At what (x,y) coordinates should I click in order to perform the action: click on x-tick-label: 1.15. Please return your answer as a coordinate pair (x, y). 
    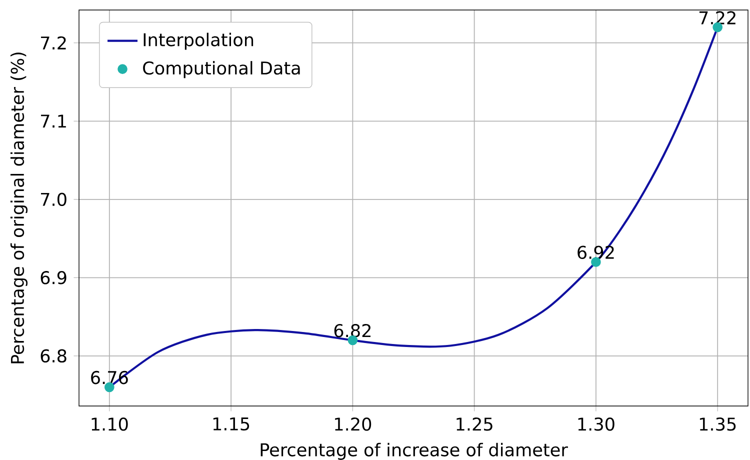
    Looking at the image, I should click on (231, 424).